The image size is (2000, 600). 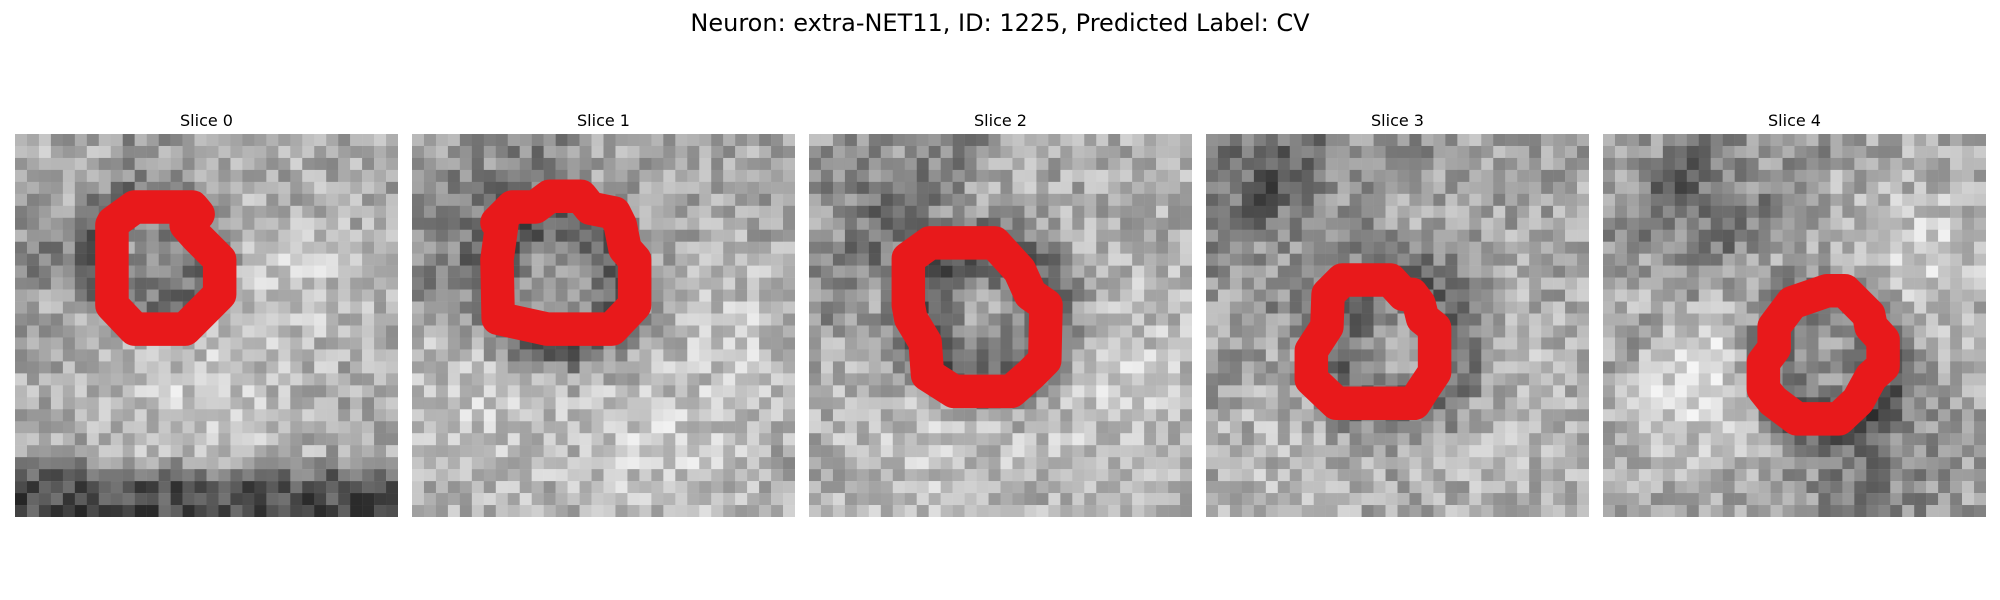 What do you see at coordinates (1794, 120) in the screenshot?
I see `slice-title-4: Slice 4` at bounding box center [1794, 120].